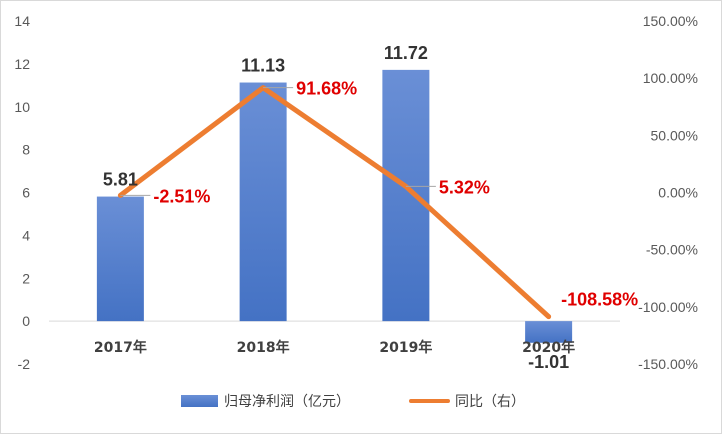 The height and width of the screenshot is (434, 722). I want to click on legend-bar-label: 归母净利润（亿元）, so click(287, 401).